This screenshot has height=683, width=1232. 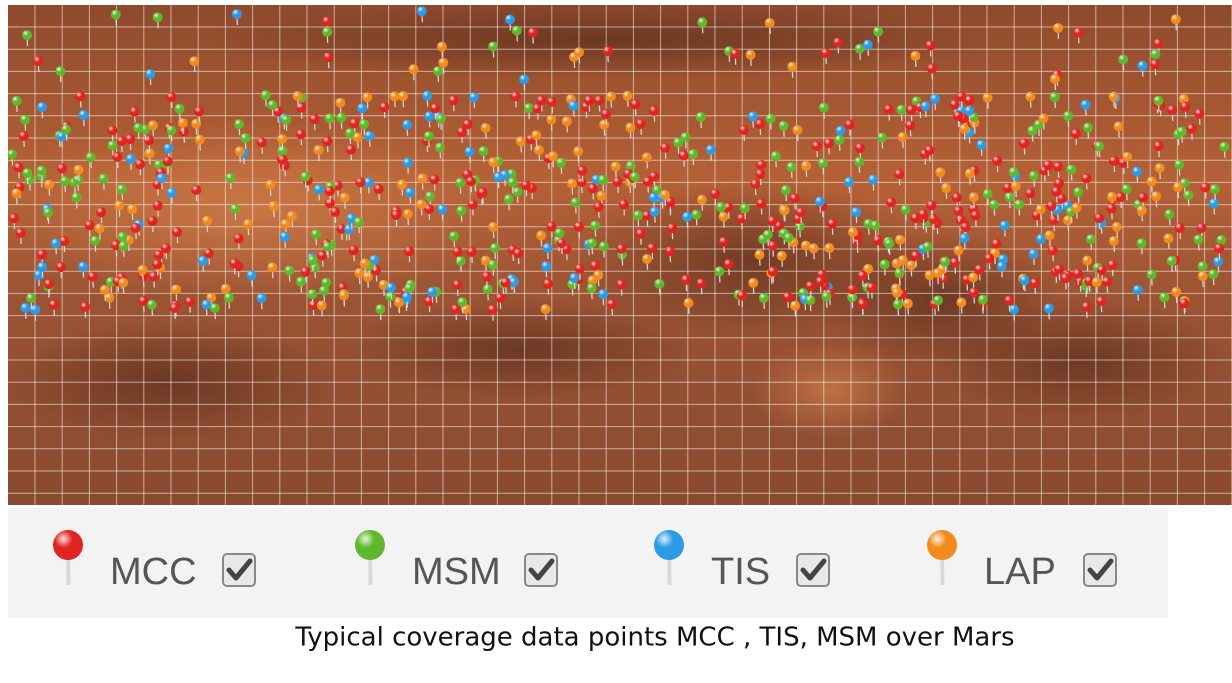 What do you see at coordinates (1022, 561) in the screenshot?
I see `legend-item: LAP` at bounding box center [1022, 561].